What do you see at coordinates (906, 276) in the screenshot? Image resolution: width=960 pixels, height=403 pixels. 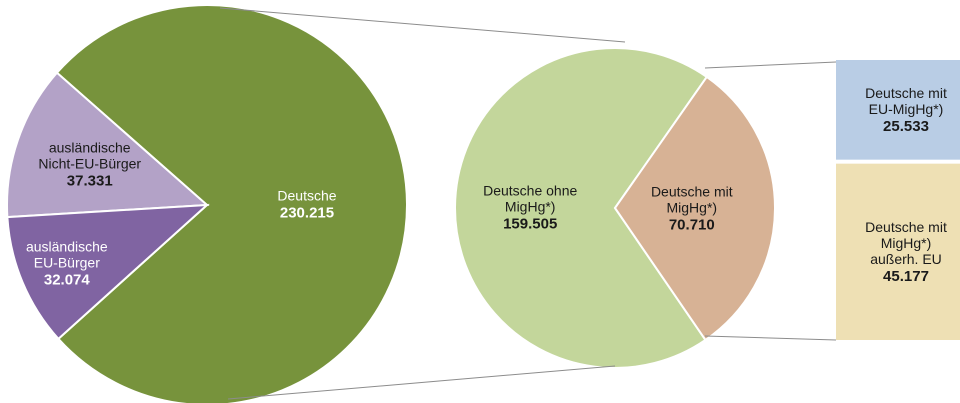 I see `value-label: 45.177` at bounding box center [906, 276].